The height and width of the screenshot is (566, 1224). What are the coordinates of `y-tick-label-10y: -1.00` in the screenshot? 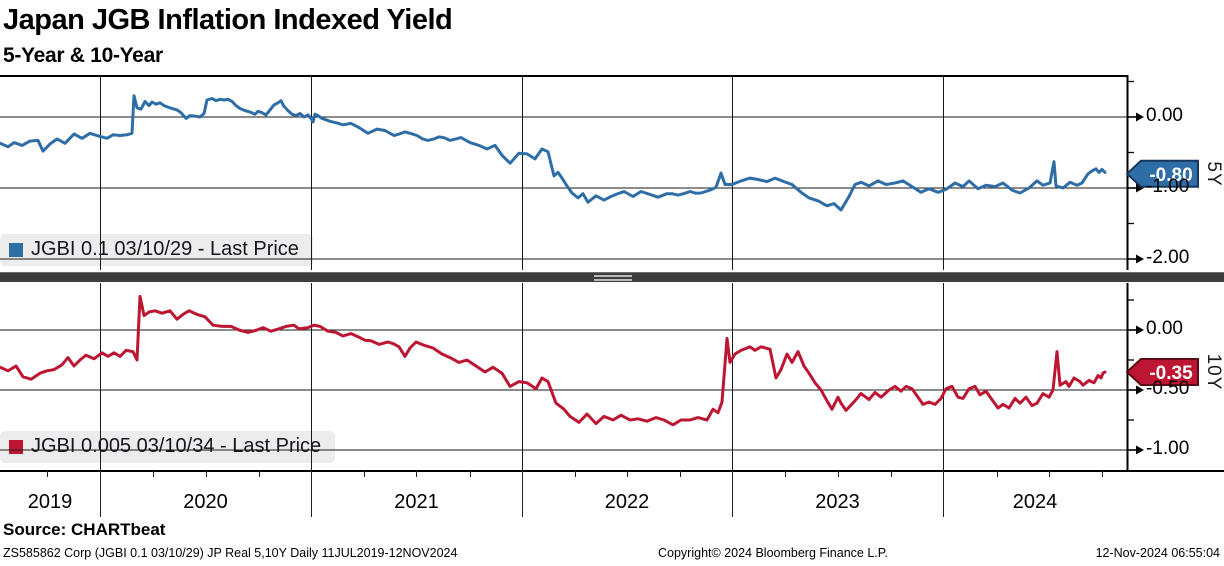 It's located at (1168, 448).